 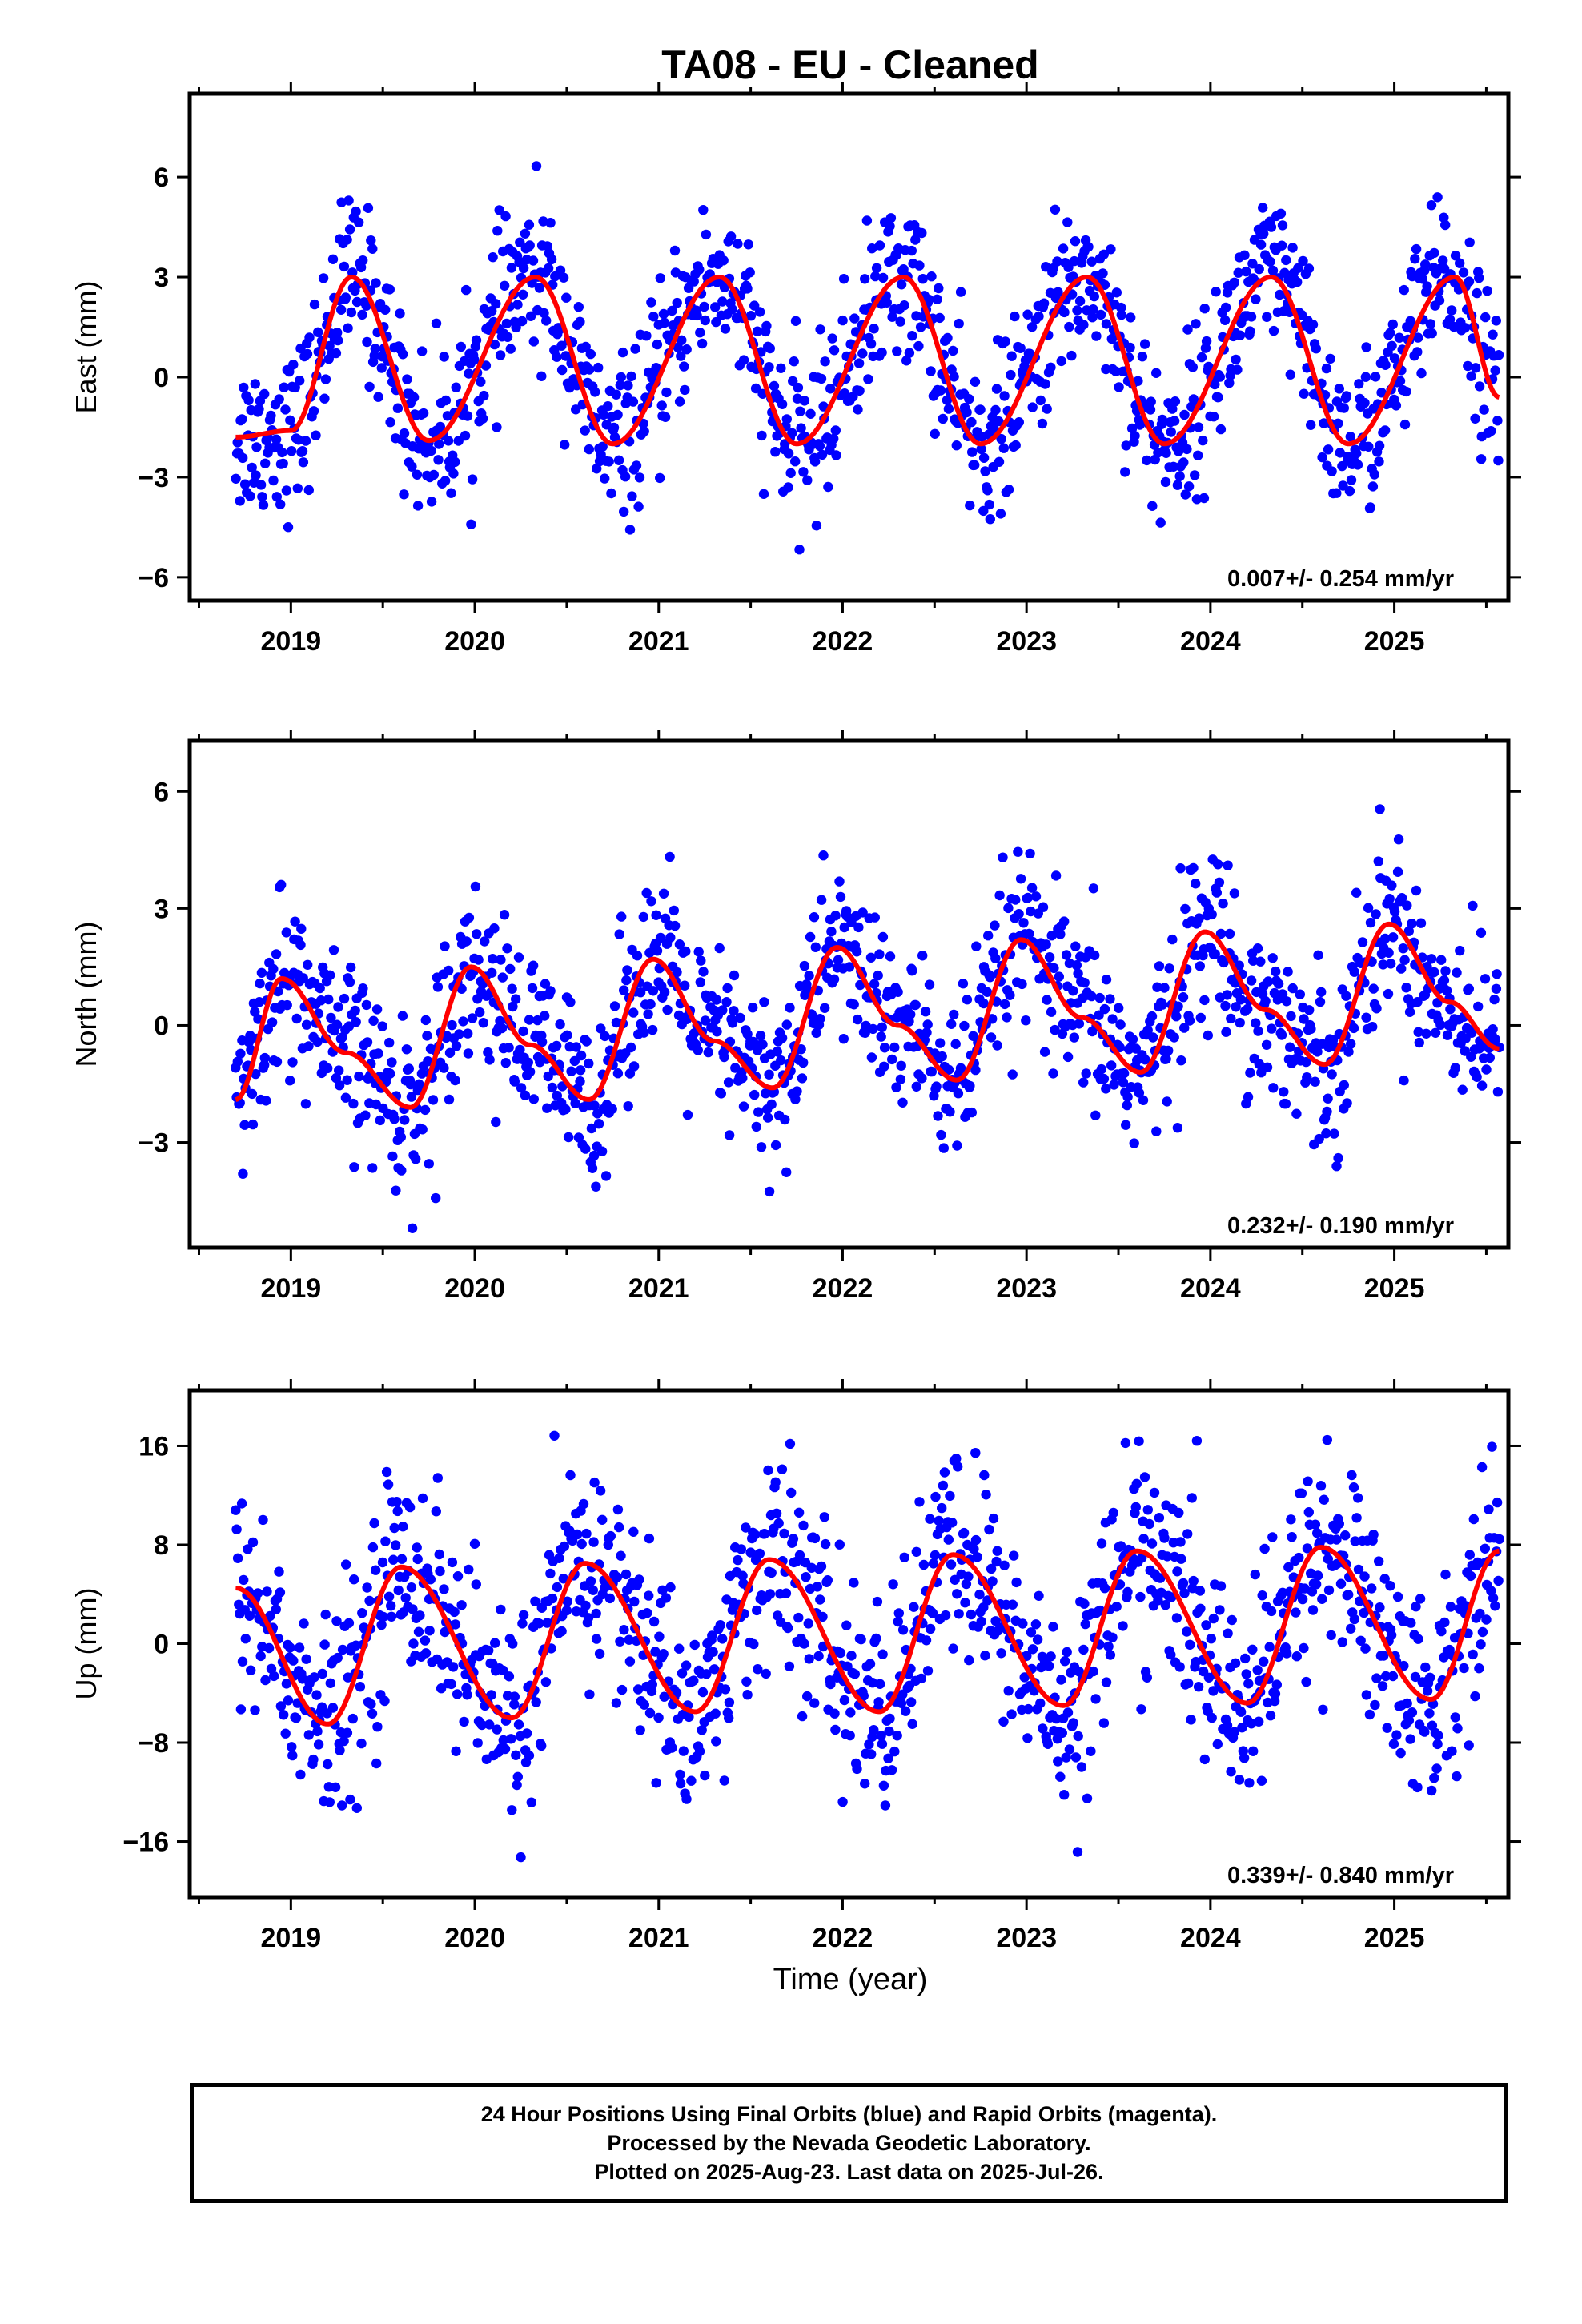 I want to click on x-tick-label: 2023, so click(x=1027, y=1938).